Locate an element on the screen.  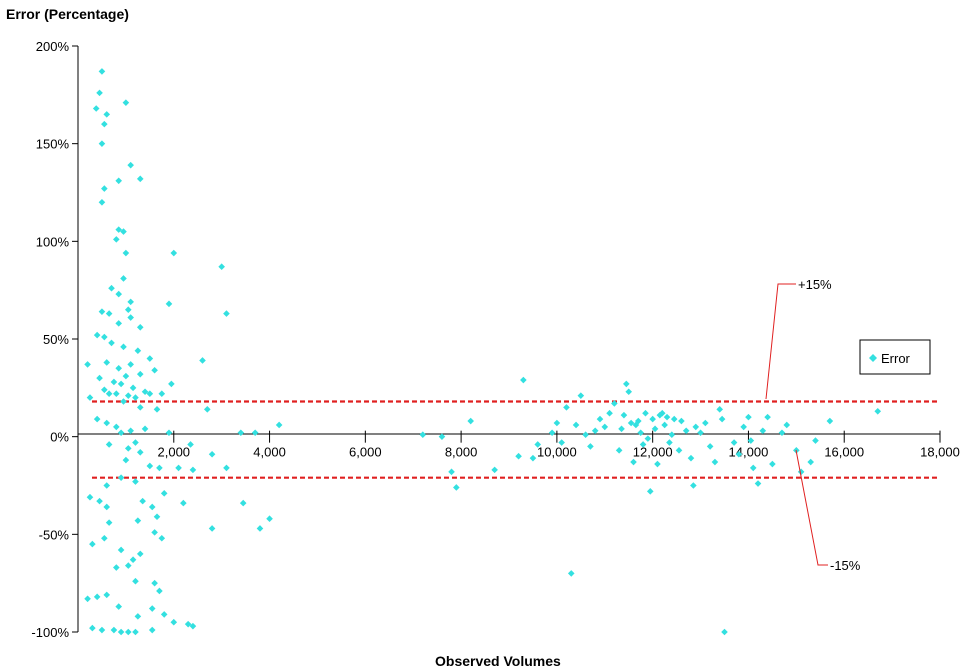
plus-15-leader-line is located at coordinates (780, 341).